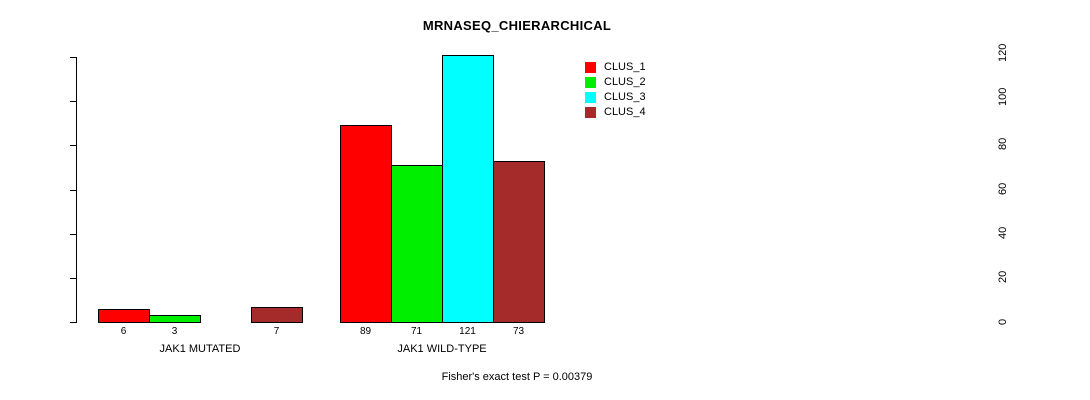 This screenshot has height=400, width=1090. What do you see at coordinates (517, 25) in the screenshot?
I see `chart-title: MRNASEQ_CHIERARCHICAL` at bounding box center [517, 25].